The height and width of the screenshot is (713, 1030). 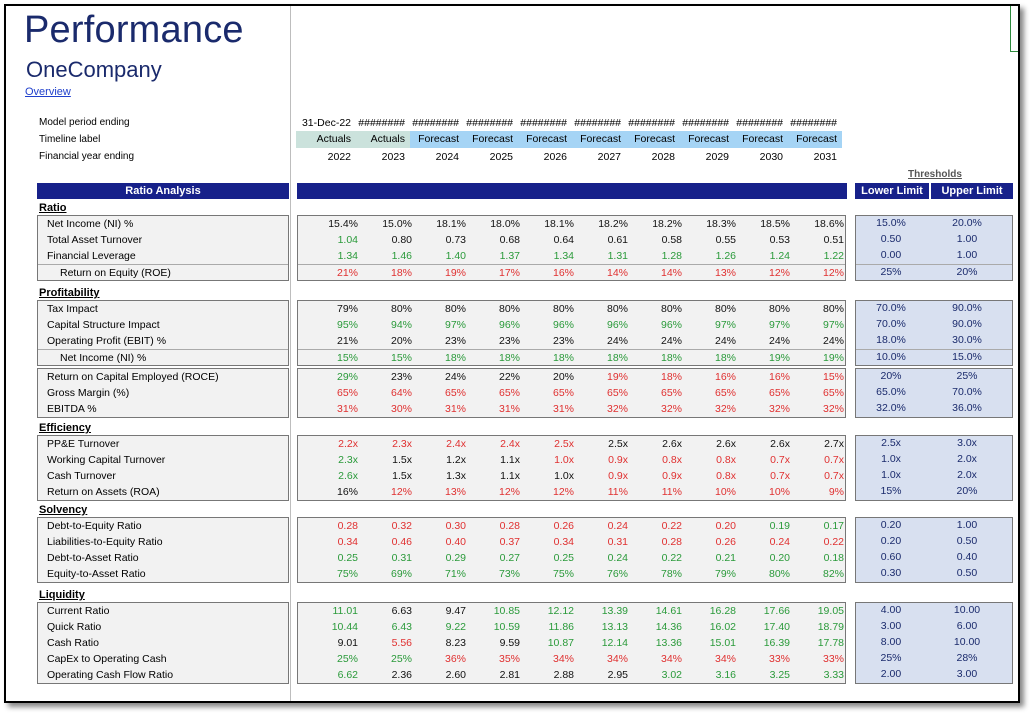 I want to click on period-ending-cell: ########, so click(x=381, y=123).